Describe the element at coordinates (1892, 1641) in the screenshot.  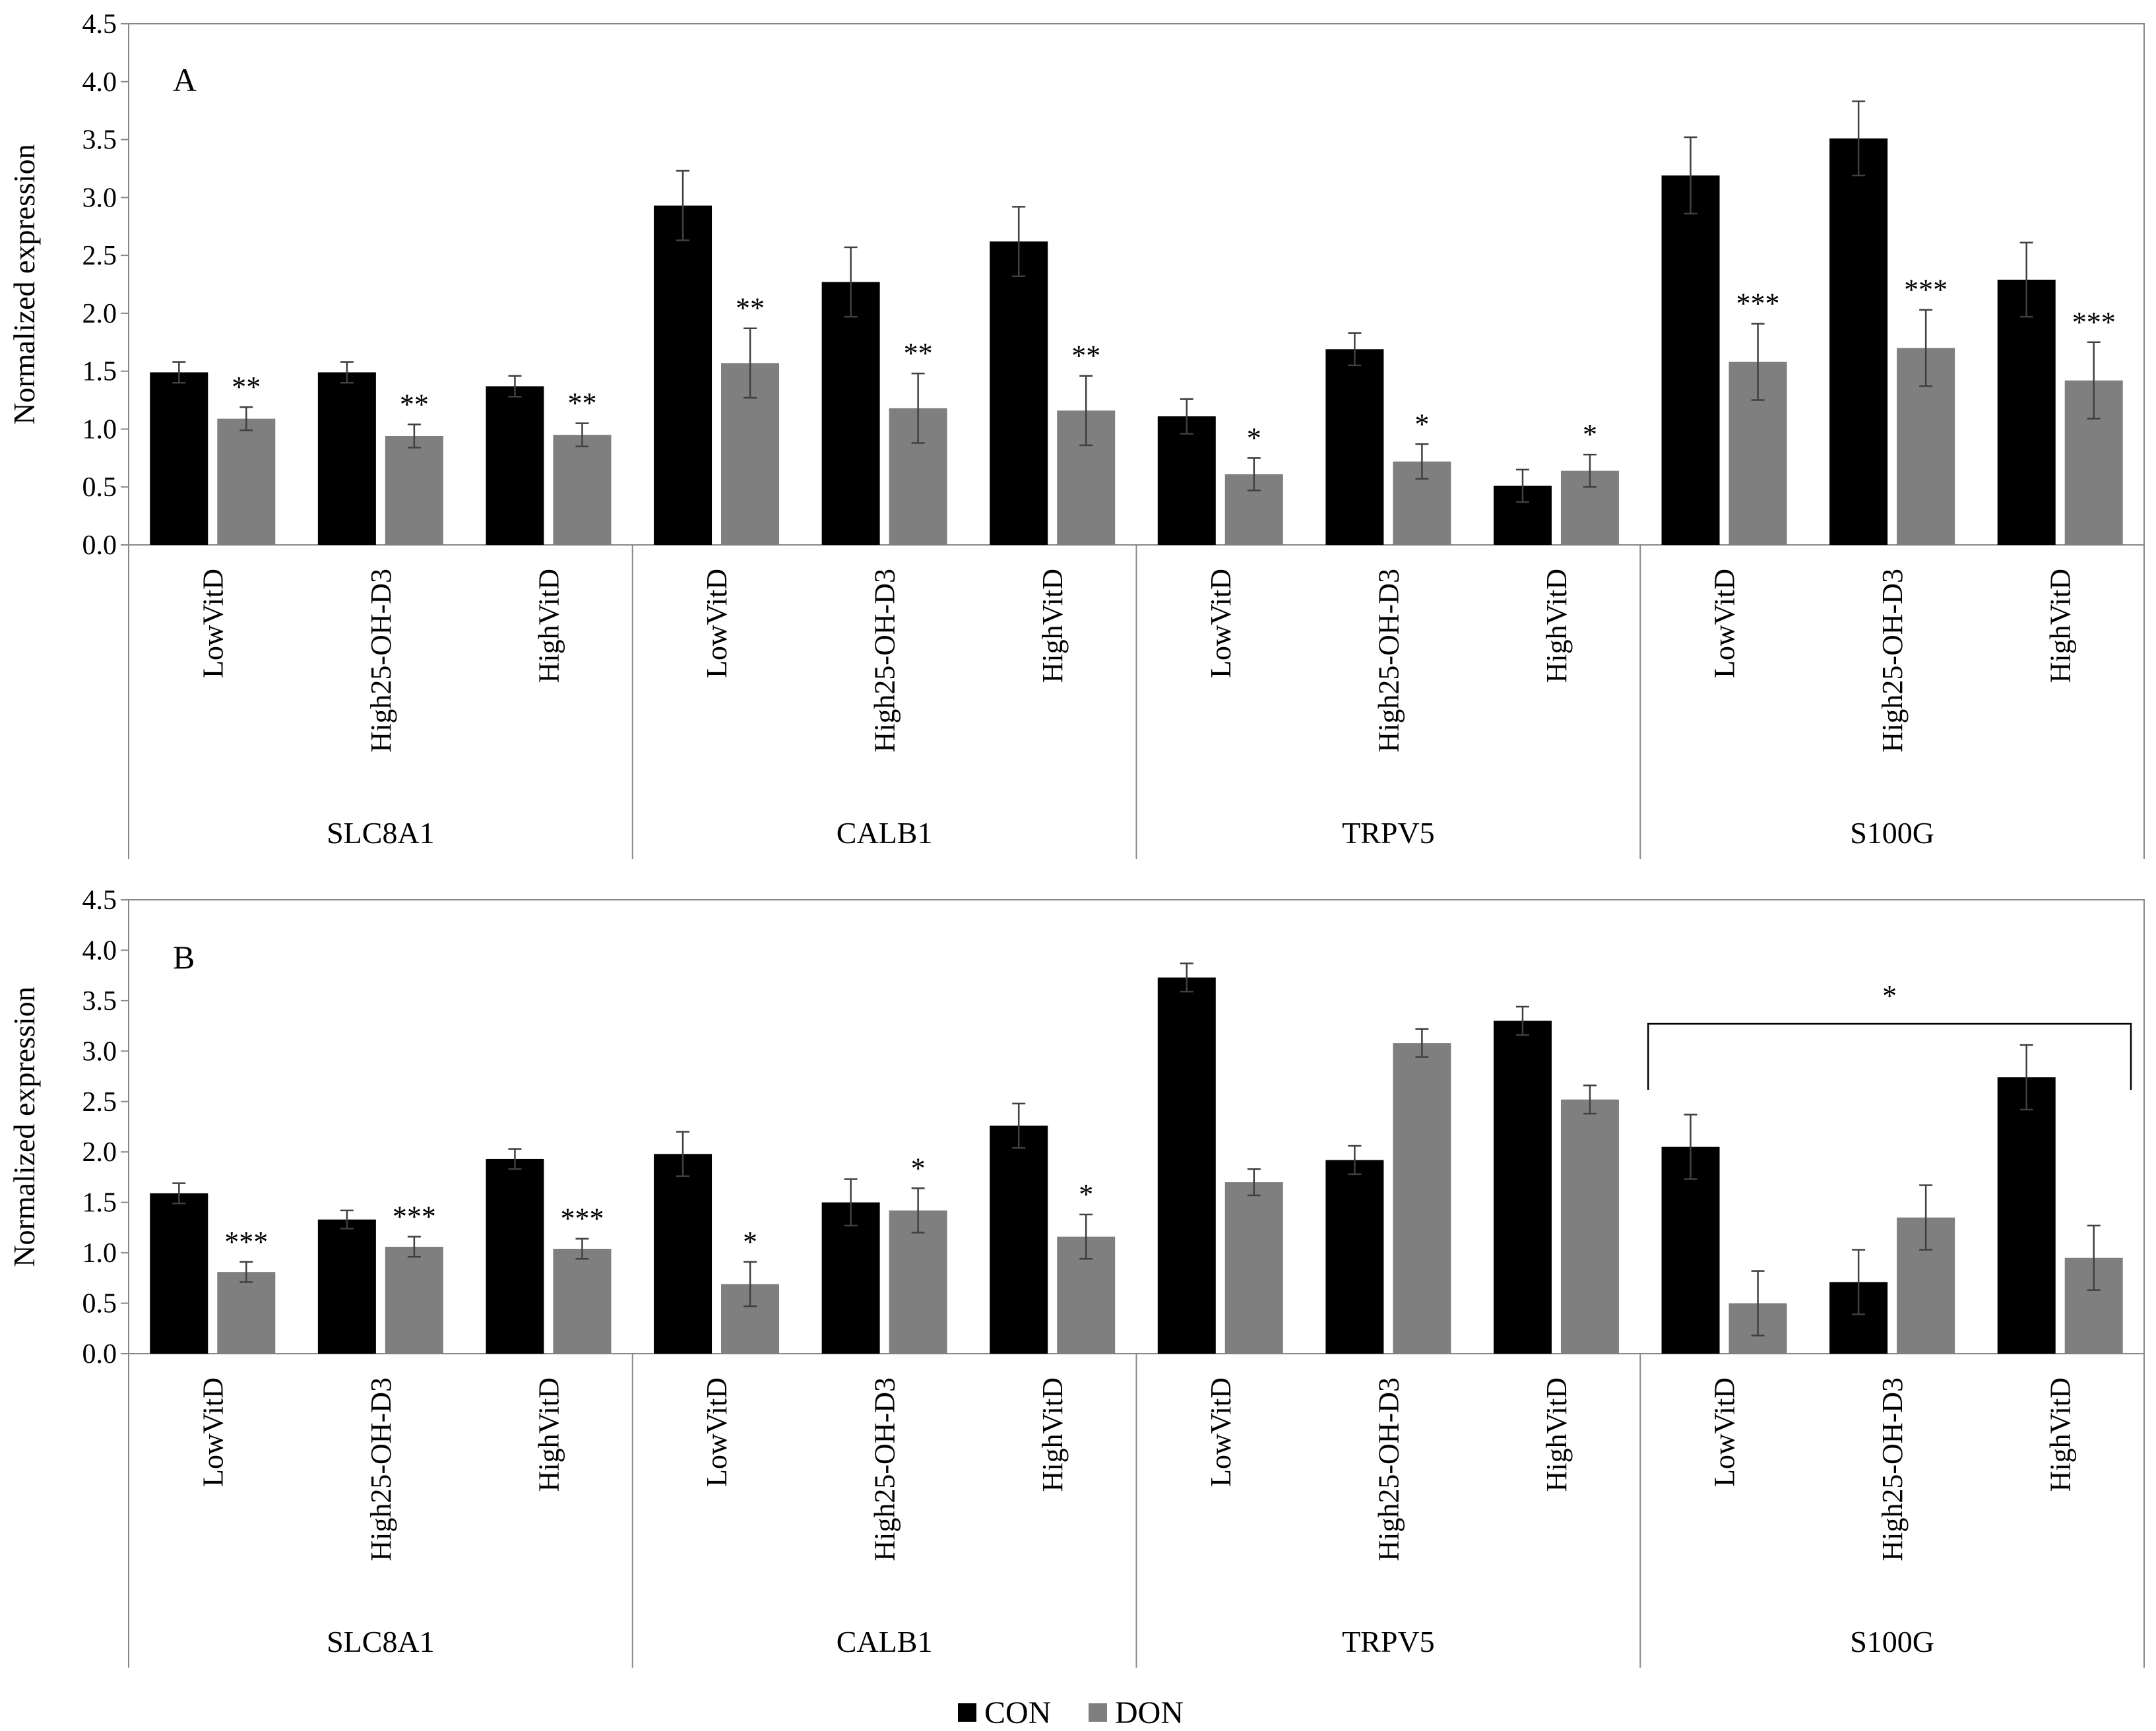
I see `group-label: S100G` at that location.